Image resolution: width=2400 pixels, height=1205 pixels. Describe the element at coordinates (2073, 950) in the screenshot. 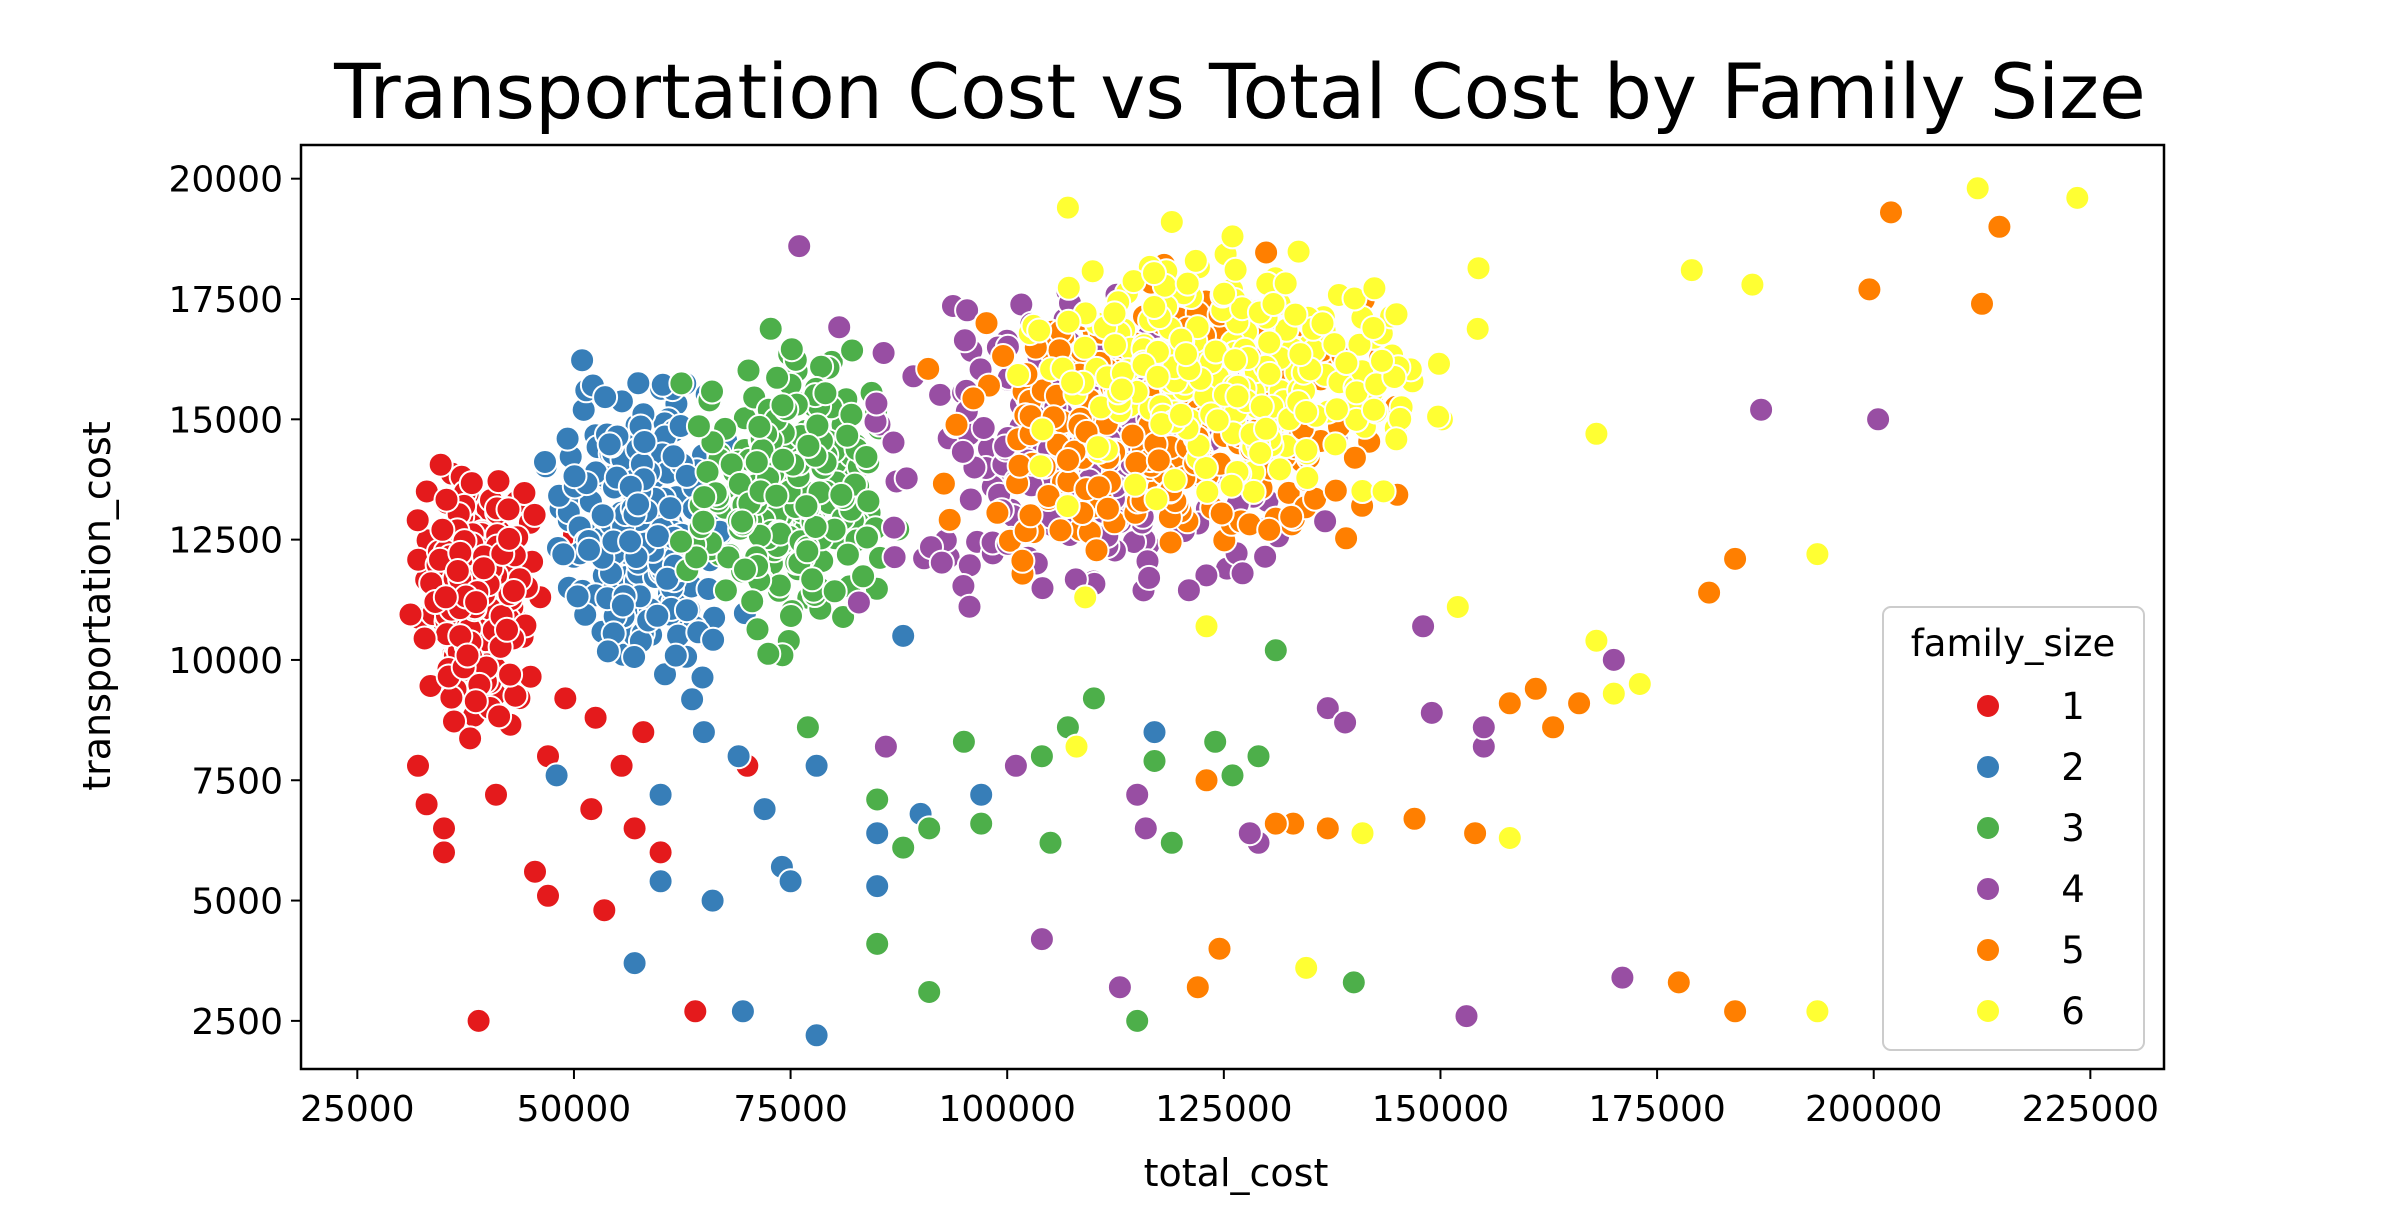

I see `legend-label-5: 5` at that location.